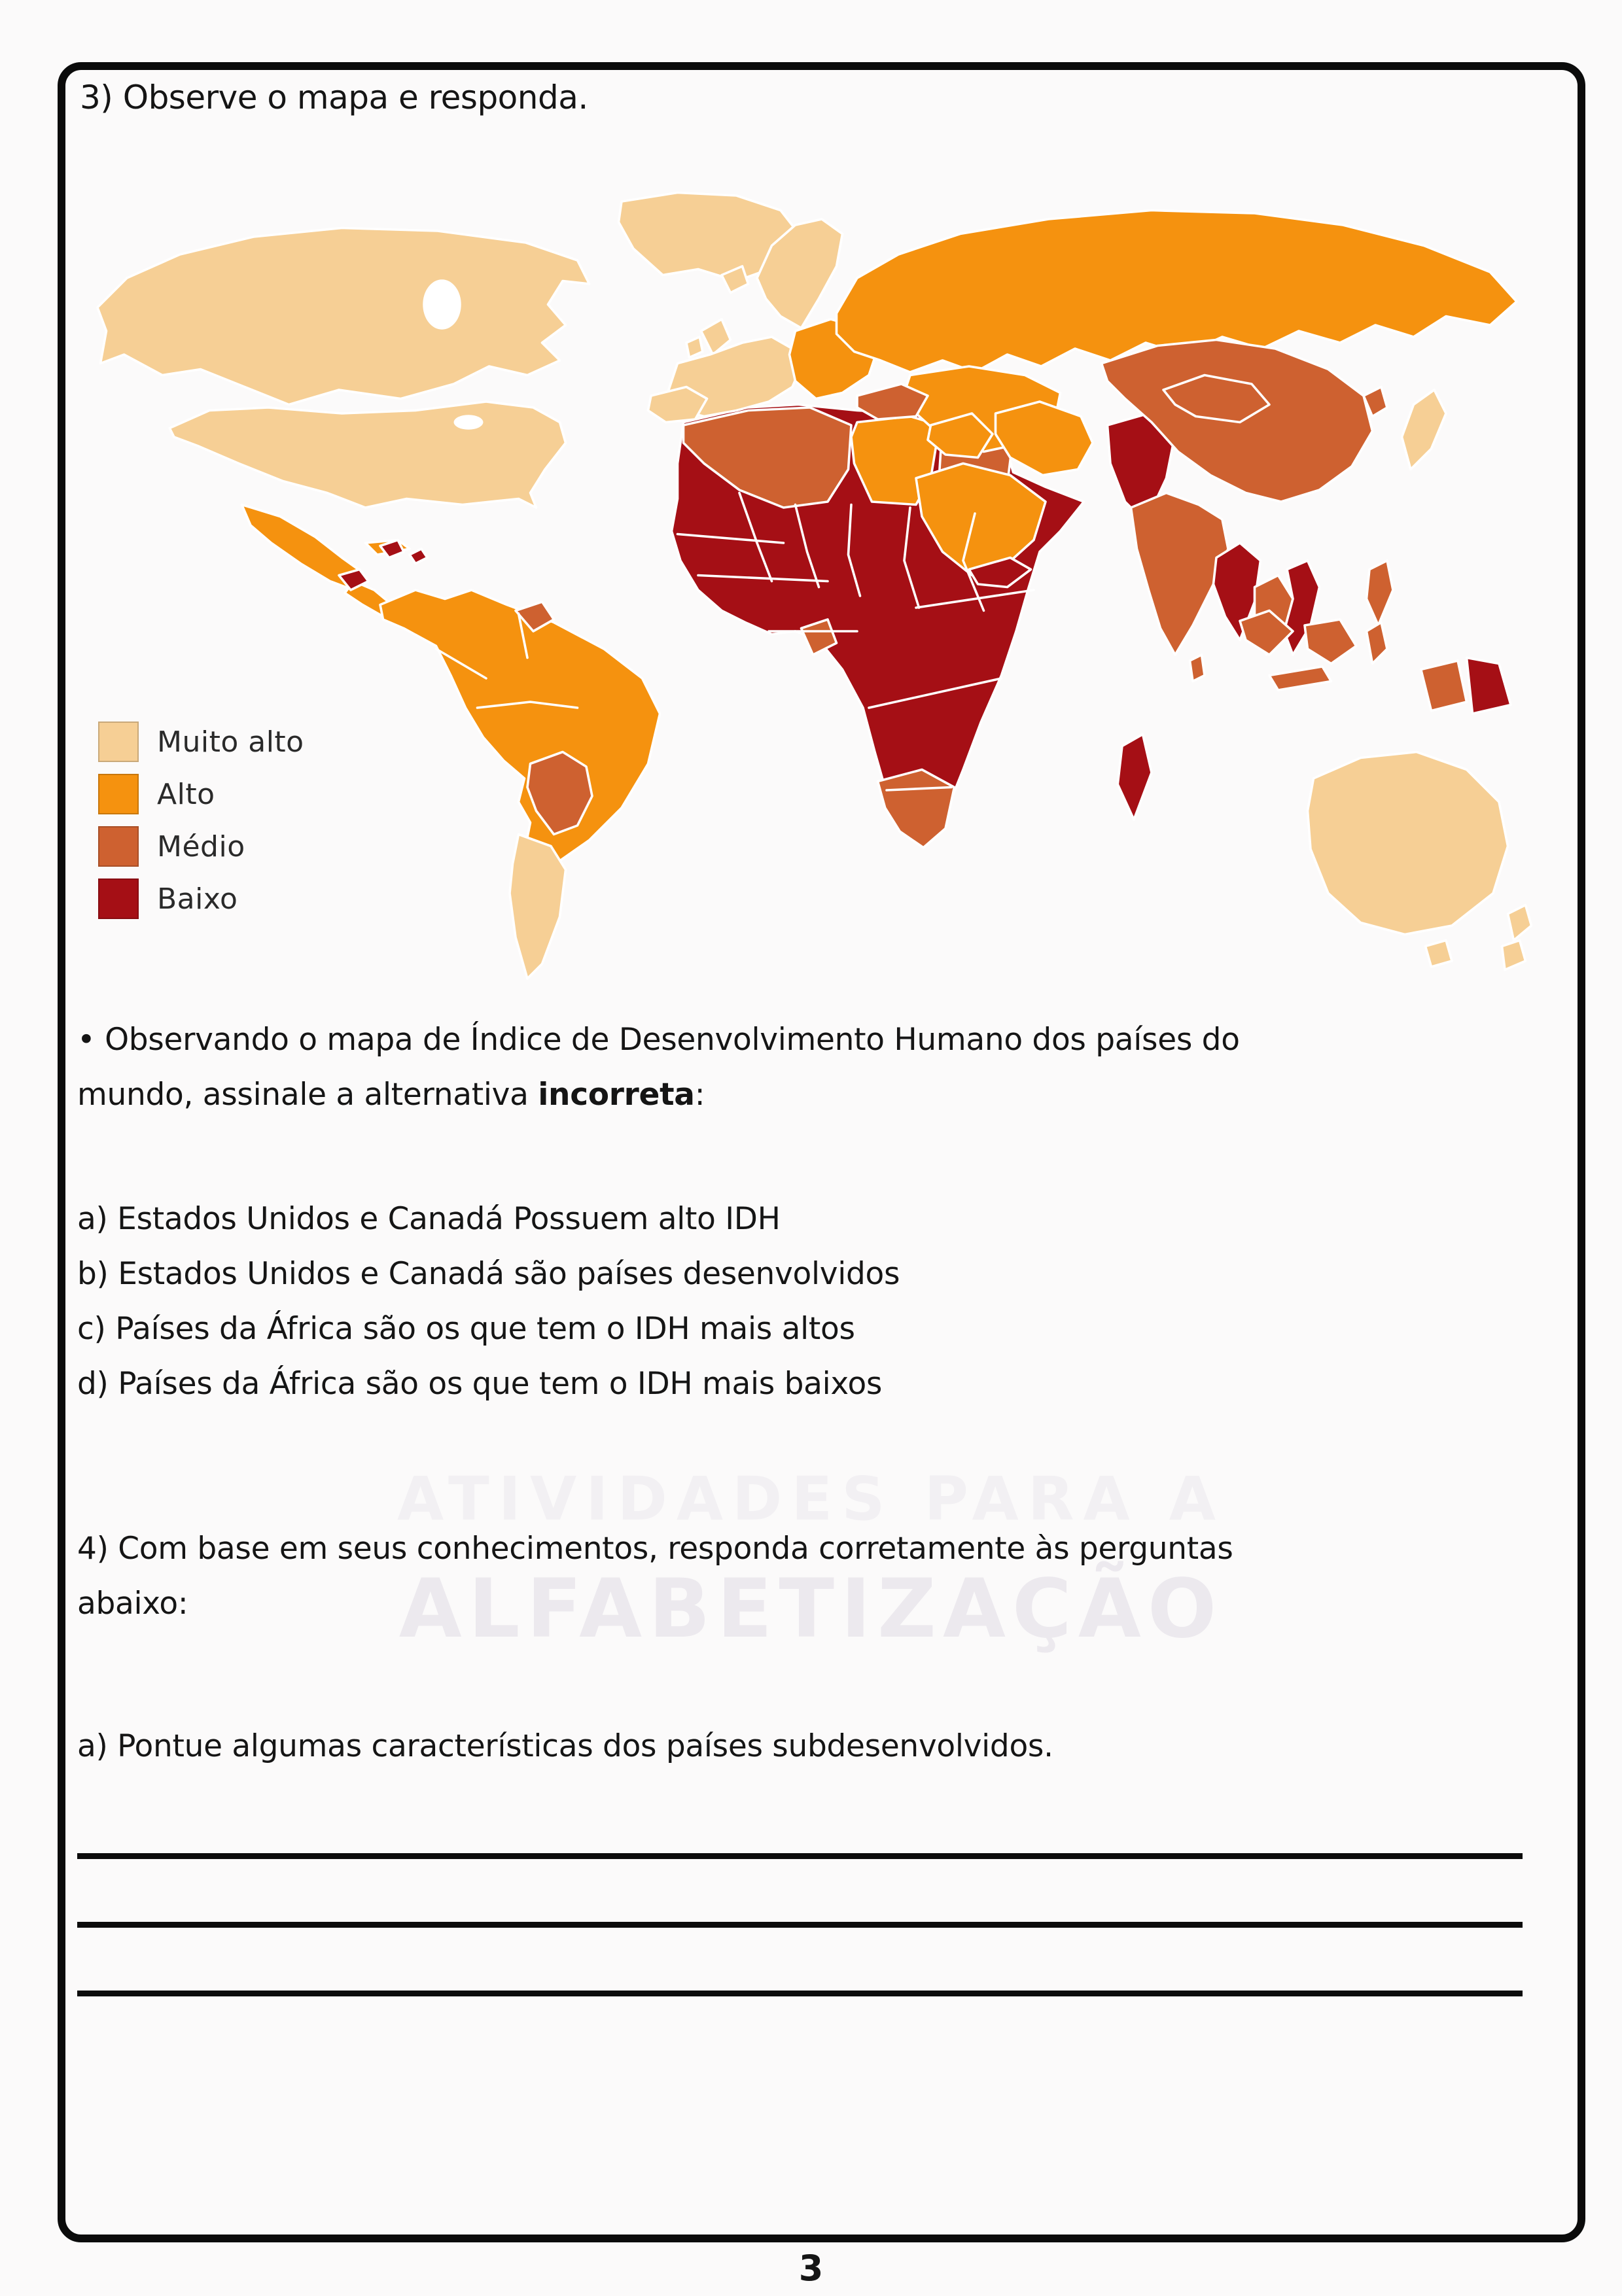 Image resolution: width=1622 pixels, height=2296 pixels. I want to click on legend-item-baixo: Baixo, so click(201, 899).